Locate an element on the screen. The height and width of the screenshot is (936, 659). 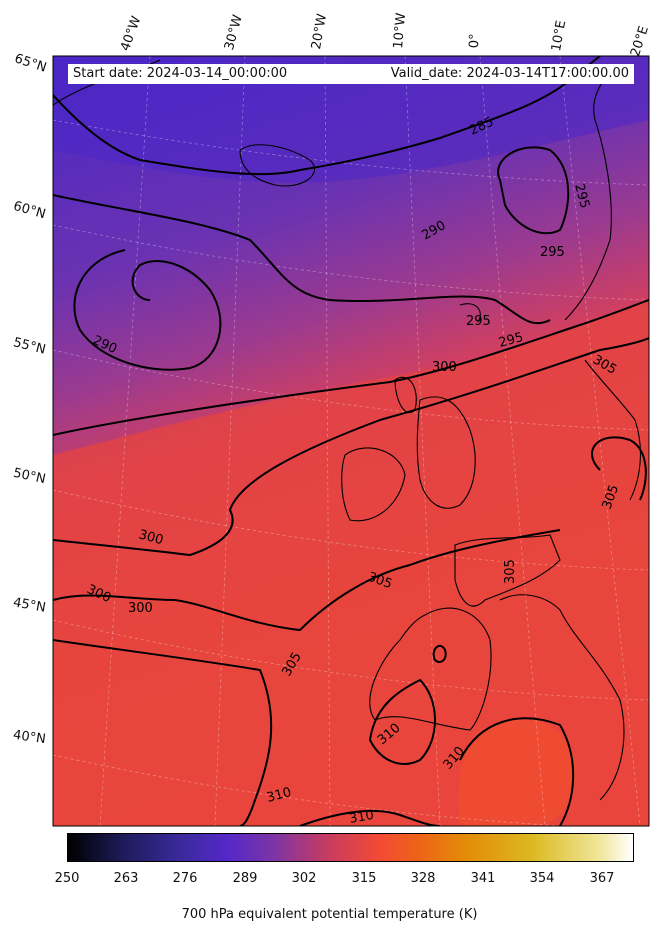
valid-date: Valid_date: 2024-03-14T17:00:00.00 is located at coordinates (509, 73).